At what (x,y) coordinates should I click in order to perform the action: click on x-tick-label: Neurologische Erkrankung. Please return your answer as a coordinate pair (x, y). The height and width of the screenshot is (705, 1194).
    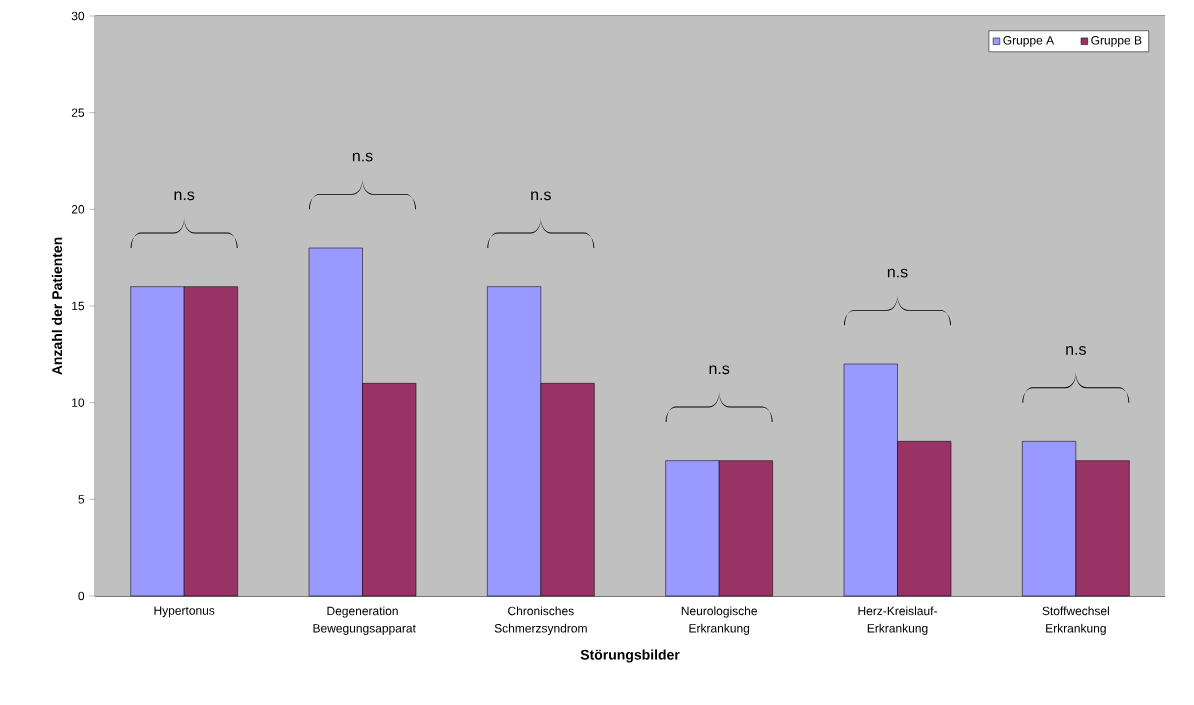
    Looking at the image, I should click on (719, 620).